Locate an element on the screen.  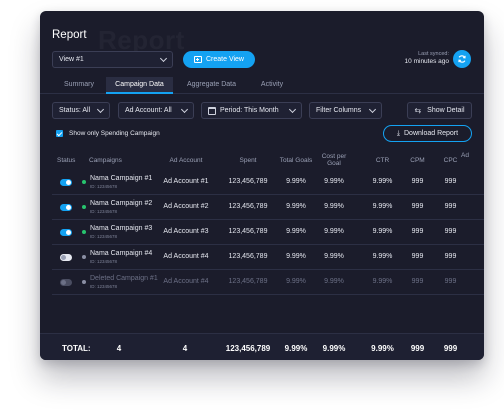
column-header-cpm: CPM is located at coordinates (417, 160).